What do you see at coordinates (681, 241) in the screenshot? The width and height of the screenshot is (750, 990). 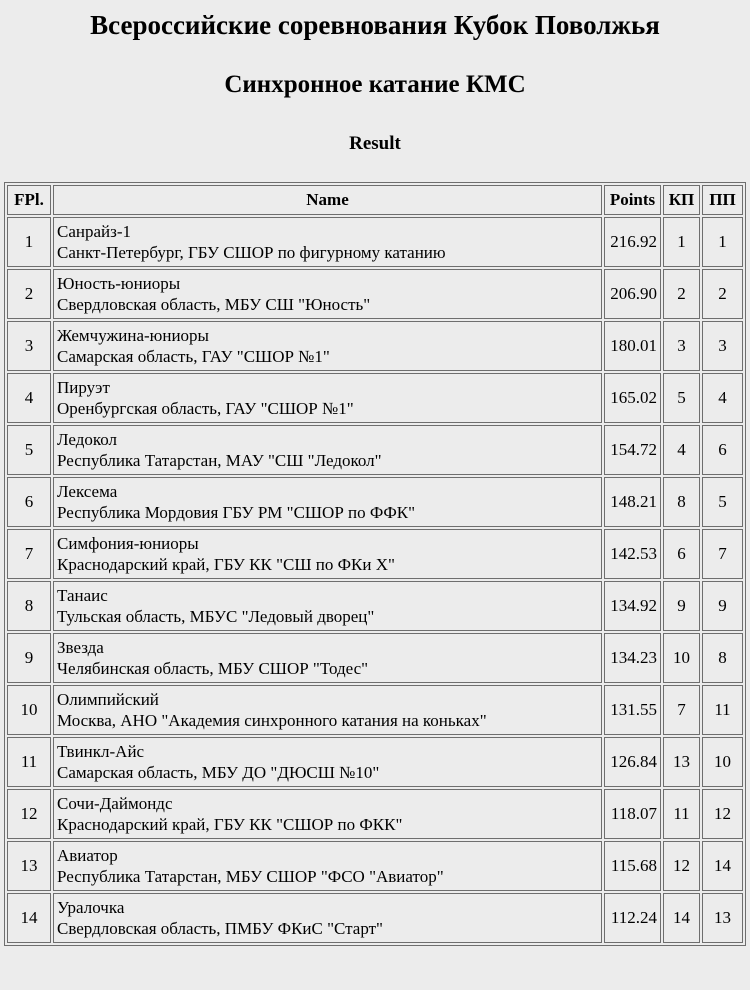 I see `kp-cell: 1` at bounding box center [681, 241].